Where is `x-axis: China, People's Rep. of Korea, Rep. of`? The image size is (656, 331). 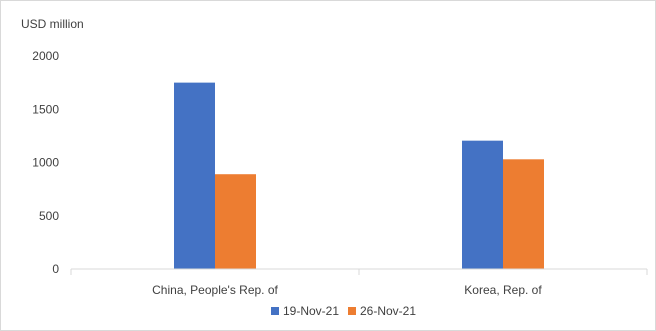 x-axis: China, People's Rep. of Korea, Rep. of is located at coordinates (359, 282).